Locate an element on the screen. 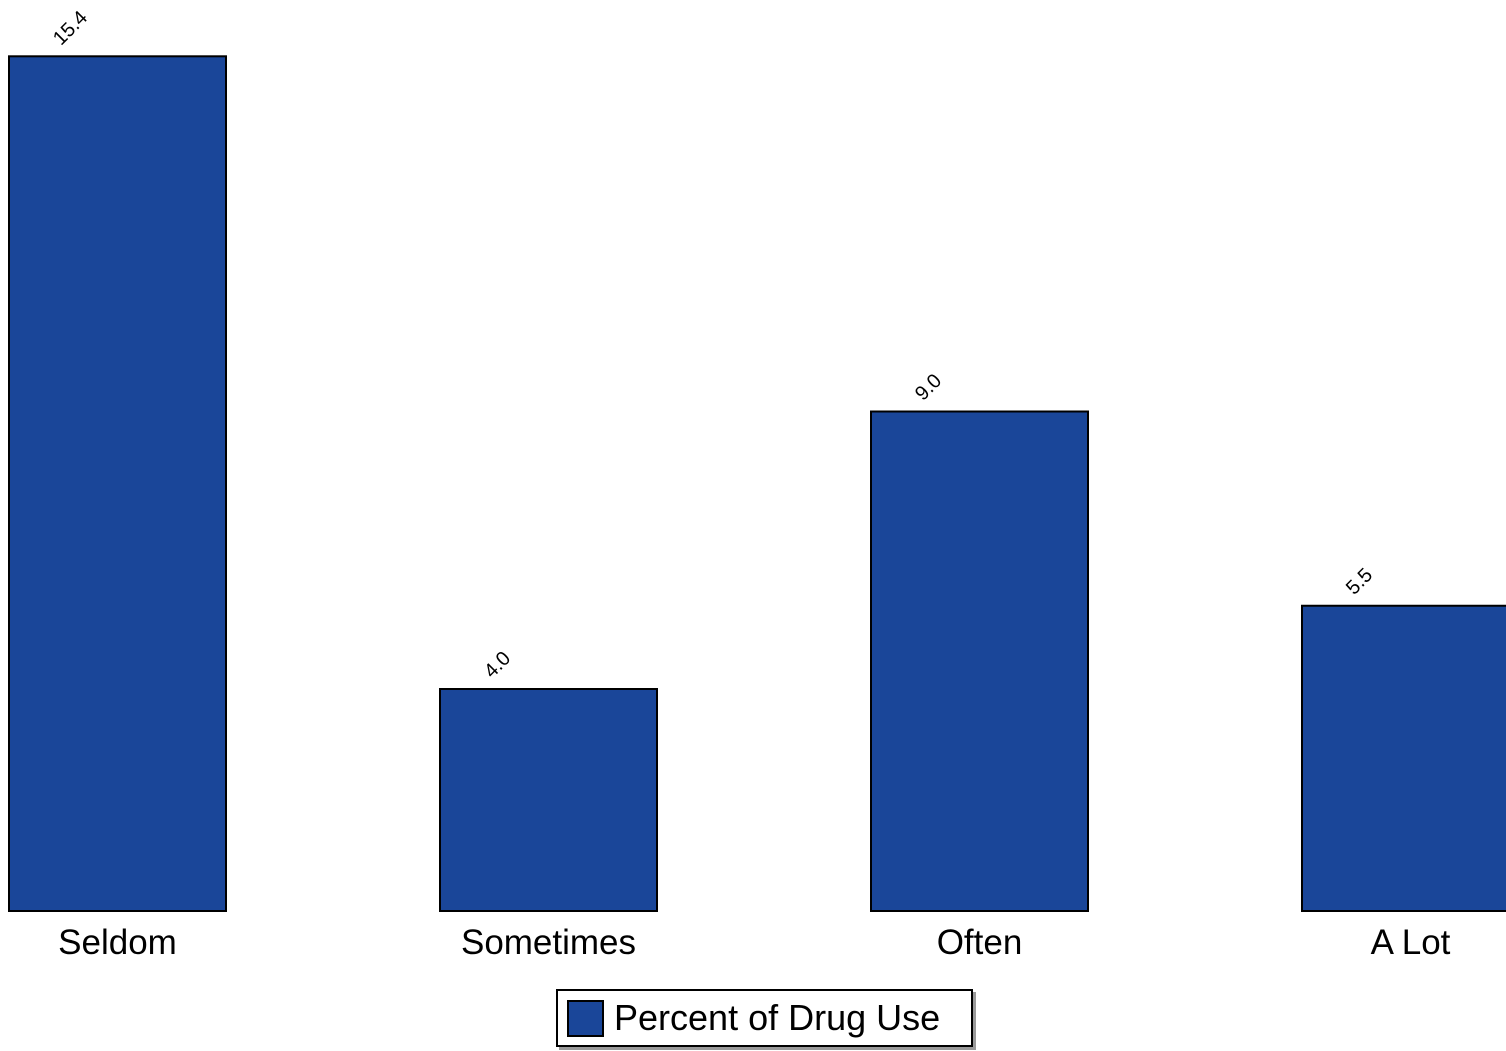 The width and height of the screenshot is (1506, 1051). category-label: Seldom is located at coordinates (117, 942).